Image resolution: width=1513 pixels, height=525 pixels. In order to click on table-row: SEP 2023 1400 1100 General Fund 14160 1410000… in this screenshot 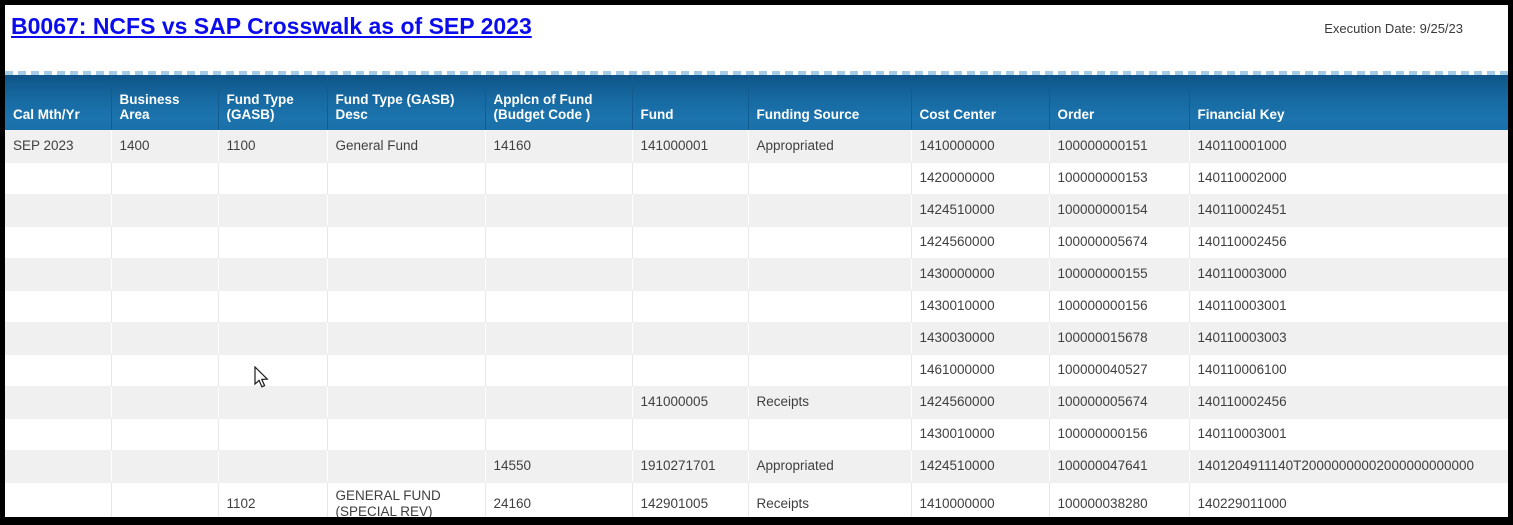, I will do `click(756, 146)`.